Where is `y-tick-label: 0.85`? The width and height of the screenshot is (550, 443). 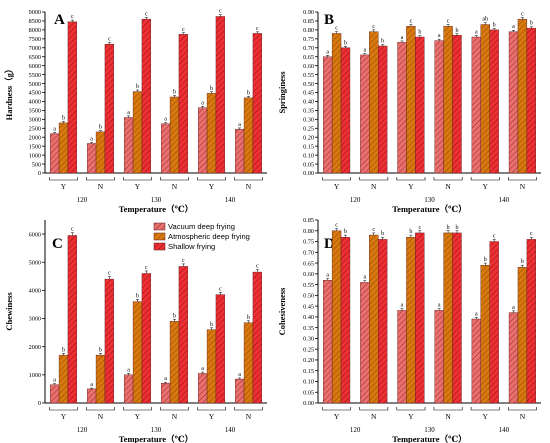 y-tick-label: 0.85 is located at coordinates (308, 220).